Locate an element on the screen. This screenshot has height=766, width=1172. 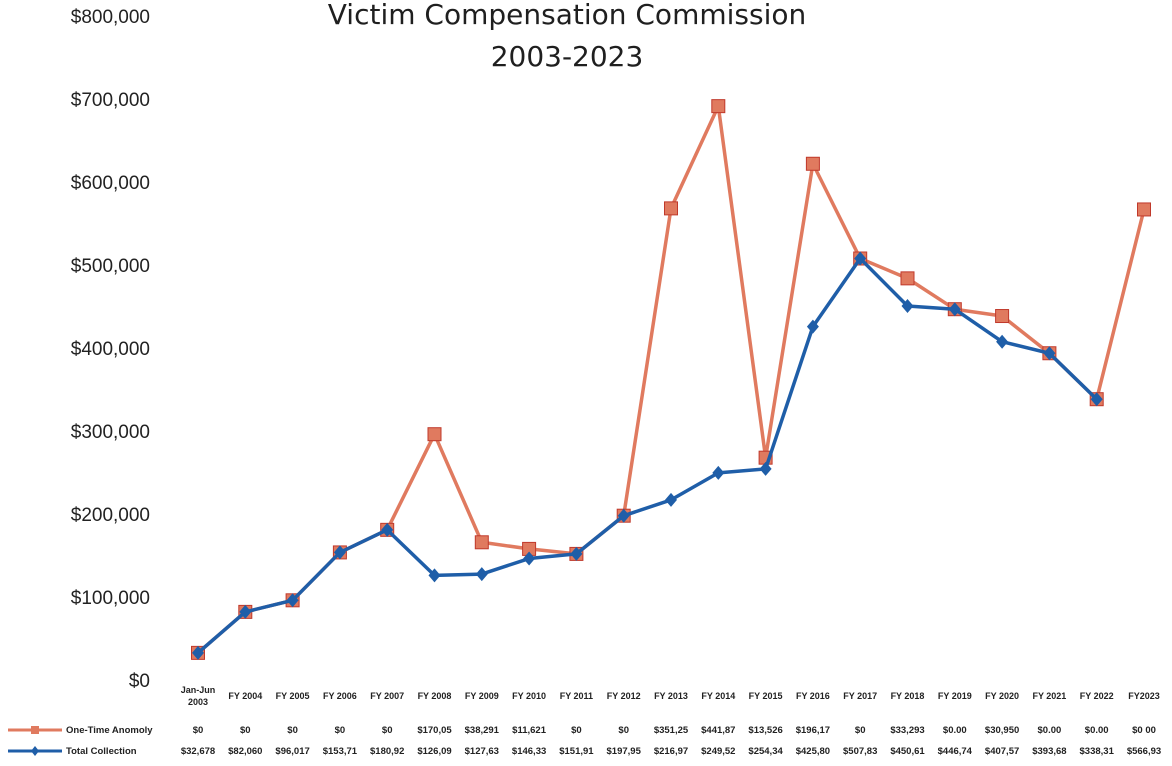
x-tick-label: FY 2016 is located at coordinates (813, 696).